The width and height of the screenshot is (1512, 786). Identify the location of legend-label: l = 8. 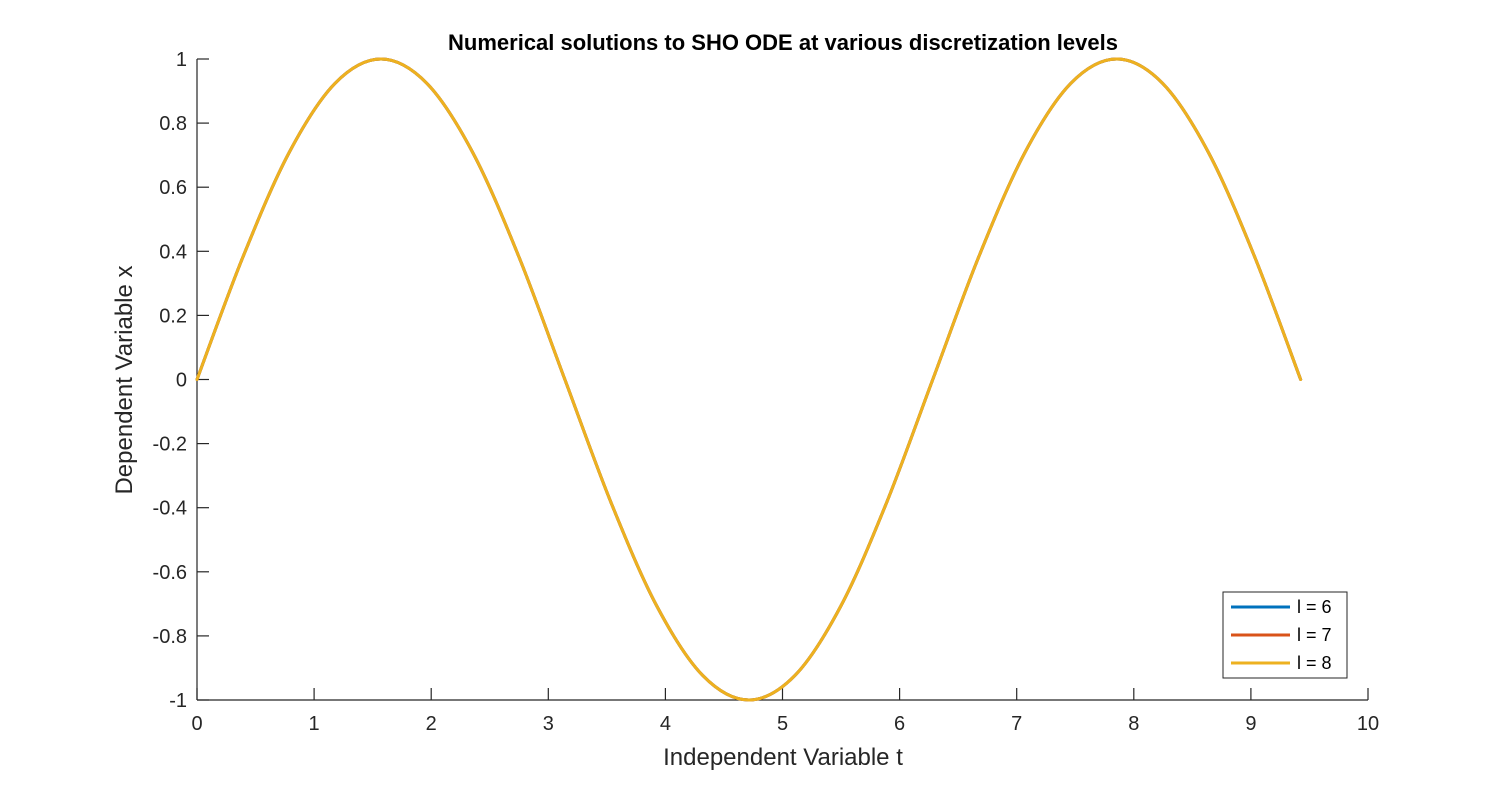
(1314, 663).